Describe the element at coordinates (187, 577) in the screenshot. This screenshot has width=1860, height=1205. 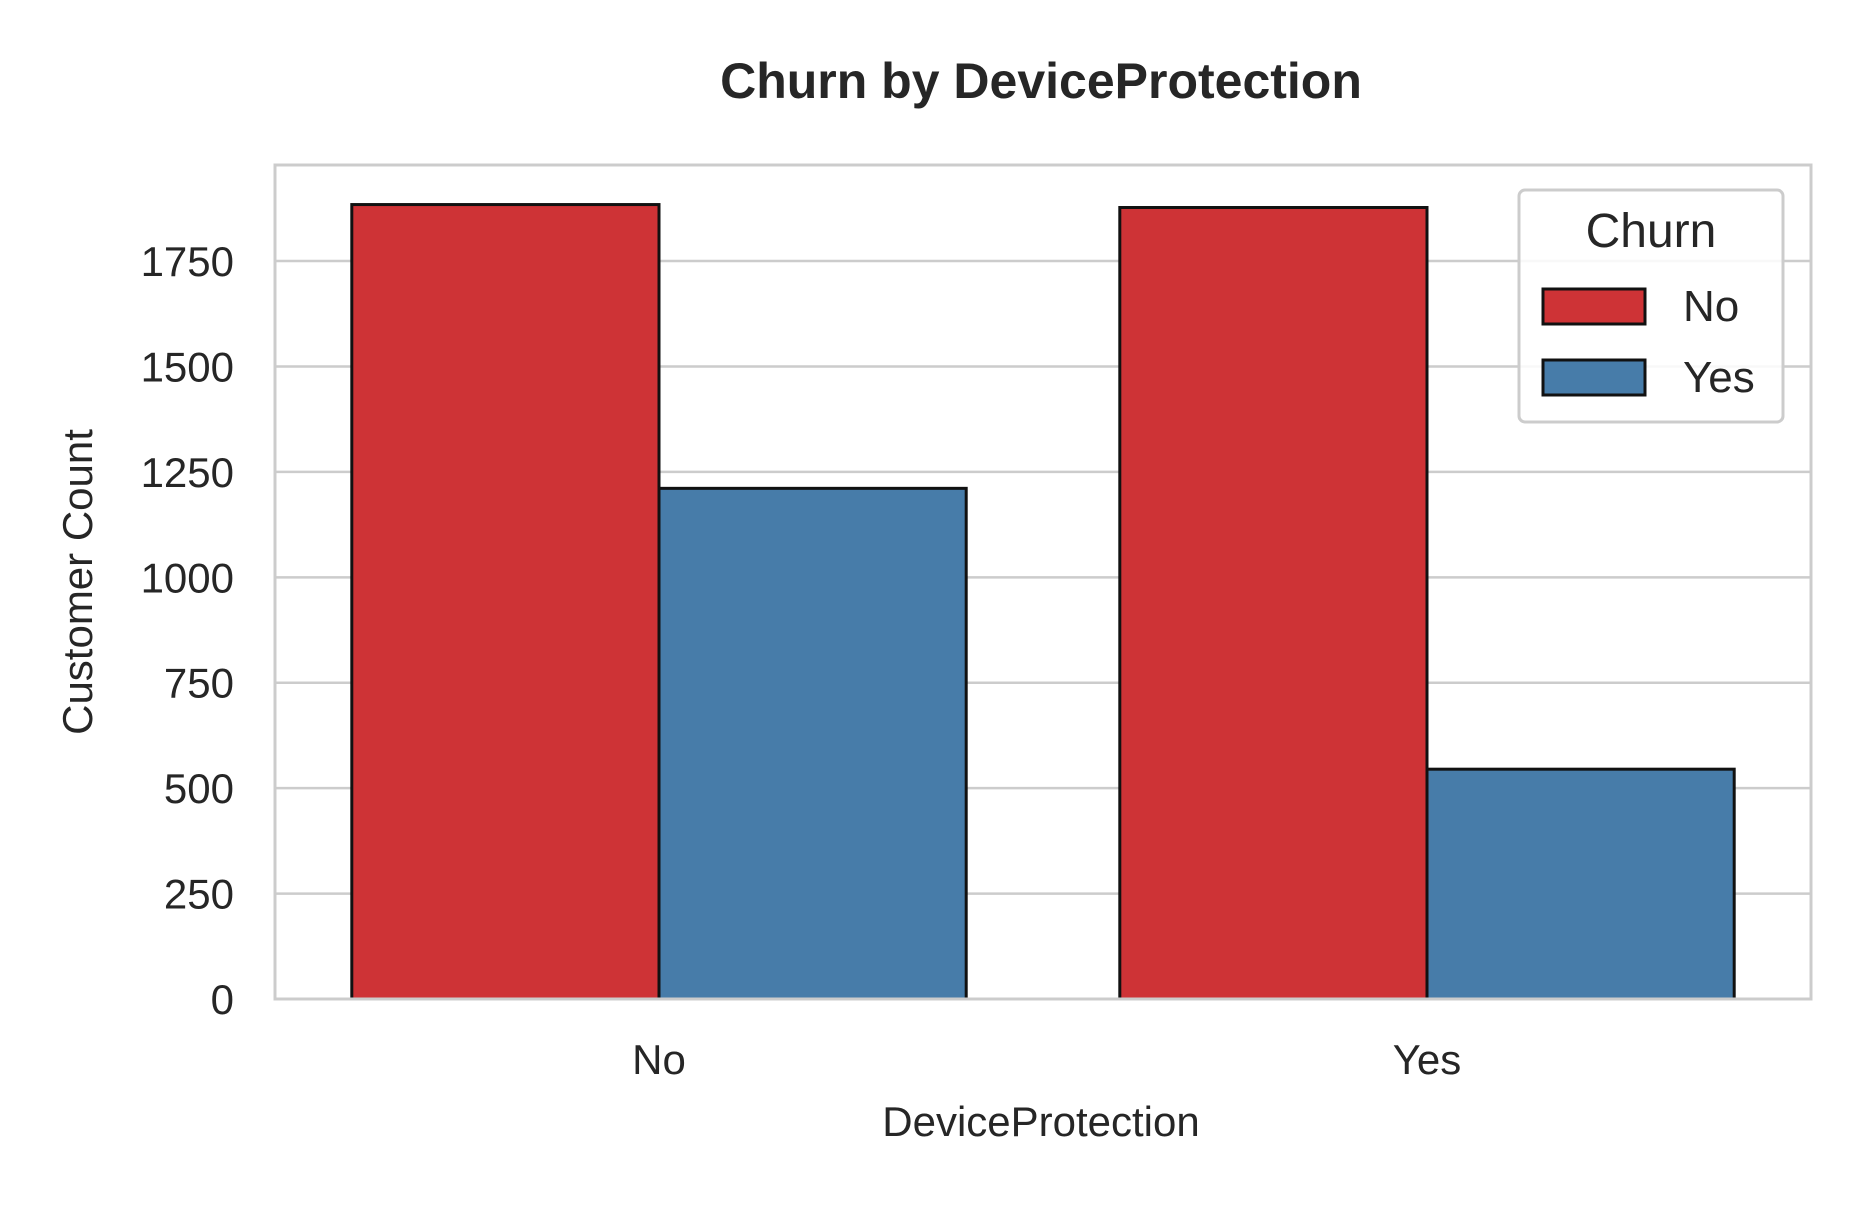
I see `y-tick-label: 1000` at that location.